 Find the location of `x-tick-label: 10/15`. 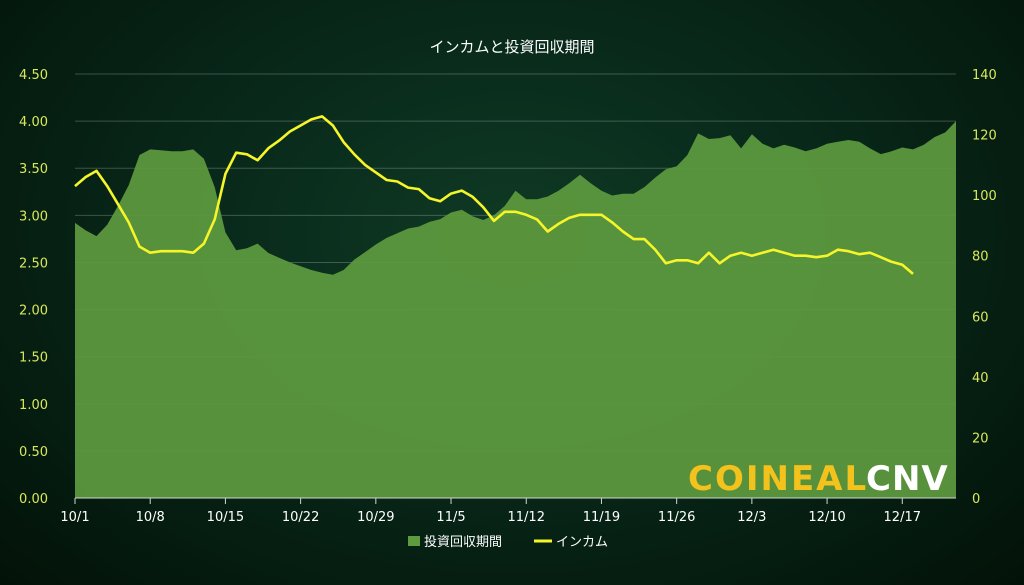

x-tick-label: 10/15 is located at coordinates (225, 517).